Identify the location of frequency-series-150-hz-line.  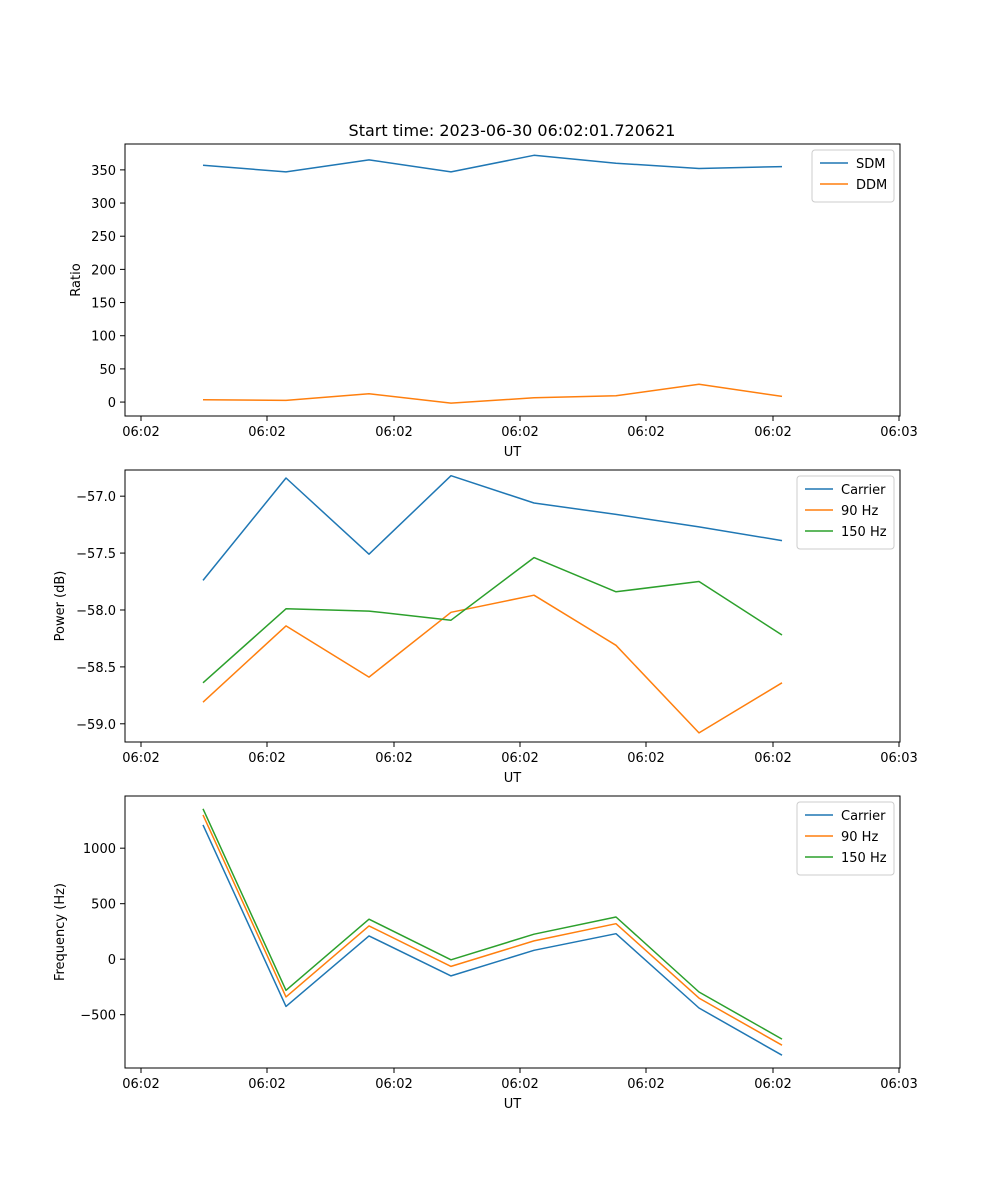
(492, 924).